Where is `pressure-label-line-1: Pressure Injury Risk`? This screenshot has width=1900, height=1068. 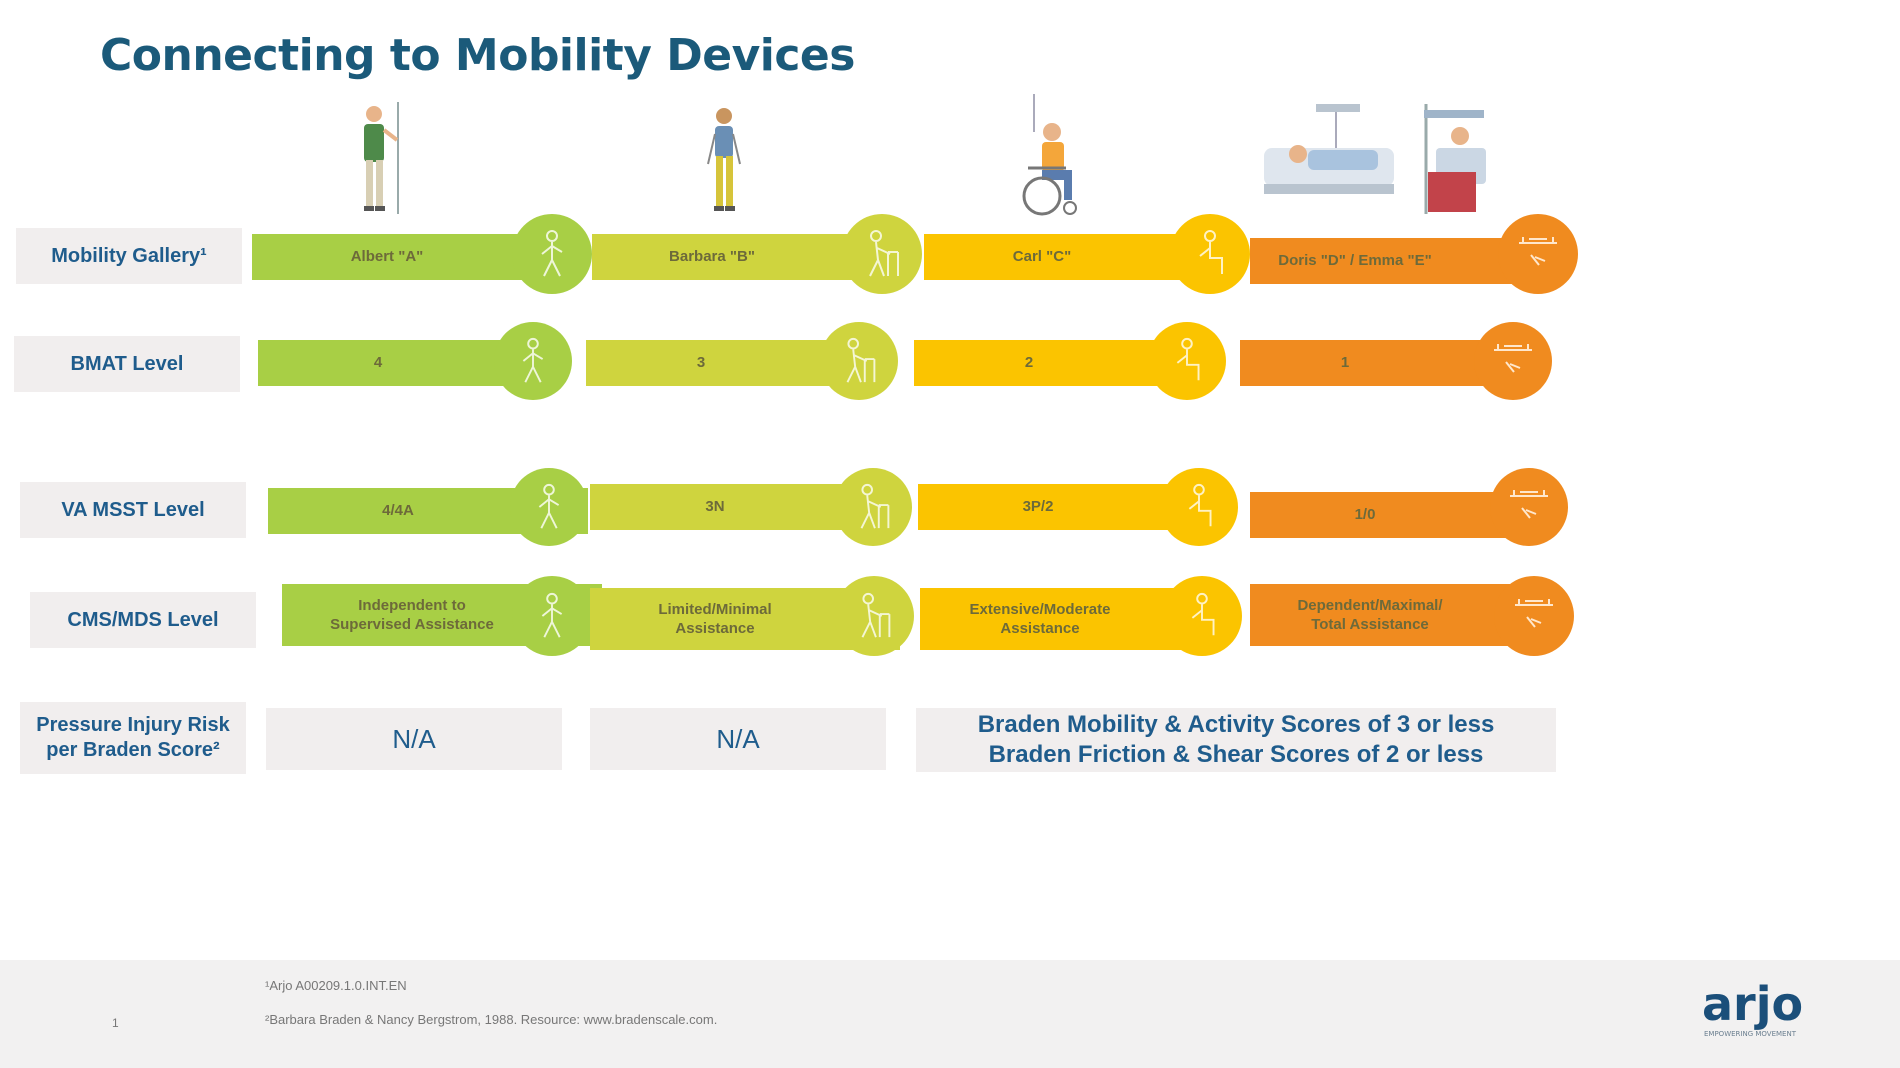
pressure-label-line-1: Pressure Injury Risk is located at coordinates (133, 725).